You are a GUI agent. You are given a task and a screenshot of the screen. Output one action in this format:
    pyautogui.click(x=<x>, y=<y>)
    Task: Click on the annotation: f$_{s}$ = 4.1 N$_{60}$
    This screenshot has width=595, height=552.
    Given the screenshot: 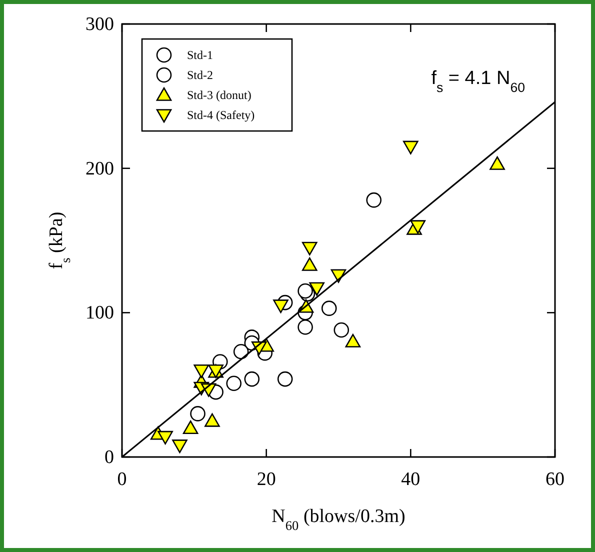 What is the action you would take?
    pyautogui.click(x=478, y=81)
    